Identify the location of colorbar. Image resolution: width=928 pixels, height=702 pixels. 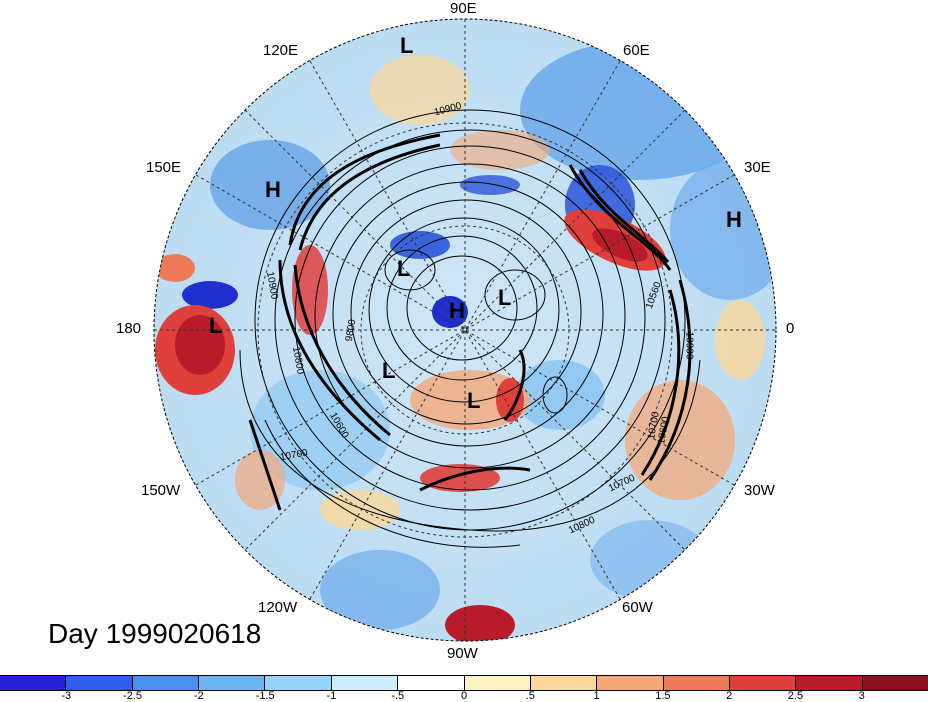
(464, 683).